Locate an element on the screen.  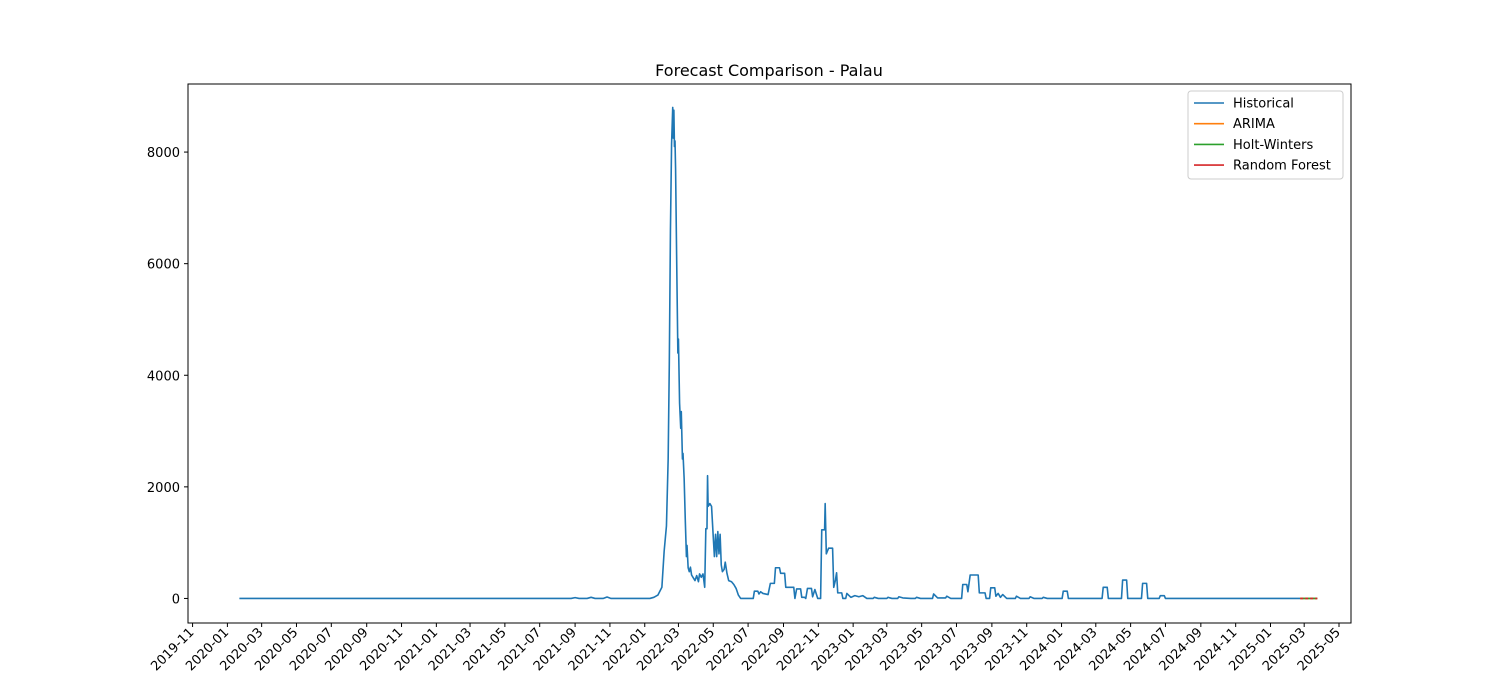
legend: Historical ARIMA Holt-Winters Random Forest is located at coordinates (1265, 135).